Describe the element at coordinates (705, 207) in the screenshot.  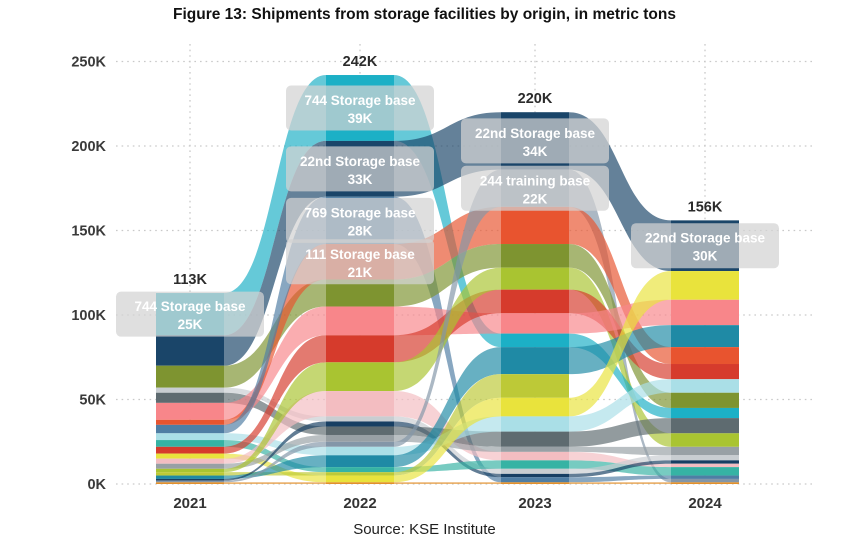
I see `column-total-label: 156K` at that location.